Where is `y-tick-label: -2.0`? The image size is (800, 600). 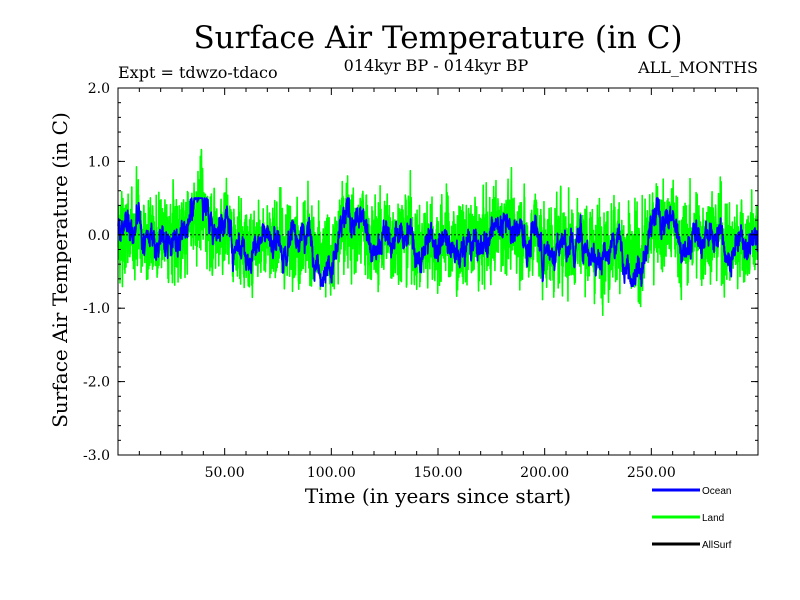 y-tick-label: -2.0 is located at coordinates (96, 383).